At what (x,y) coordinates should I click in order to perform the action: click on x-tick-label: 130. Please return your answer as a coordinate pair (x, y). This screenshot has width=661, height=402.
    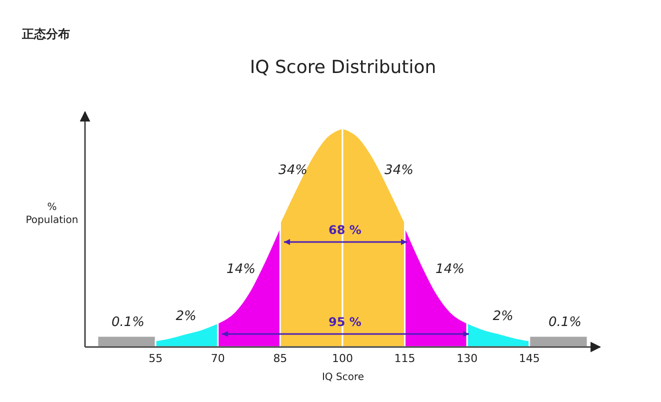
    Looking at the image, I should click on (467, 358).